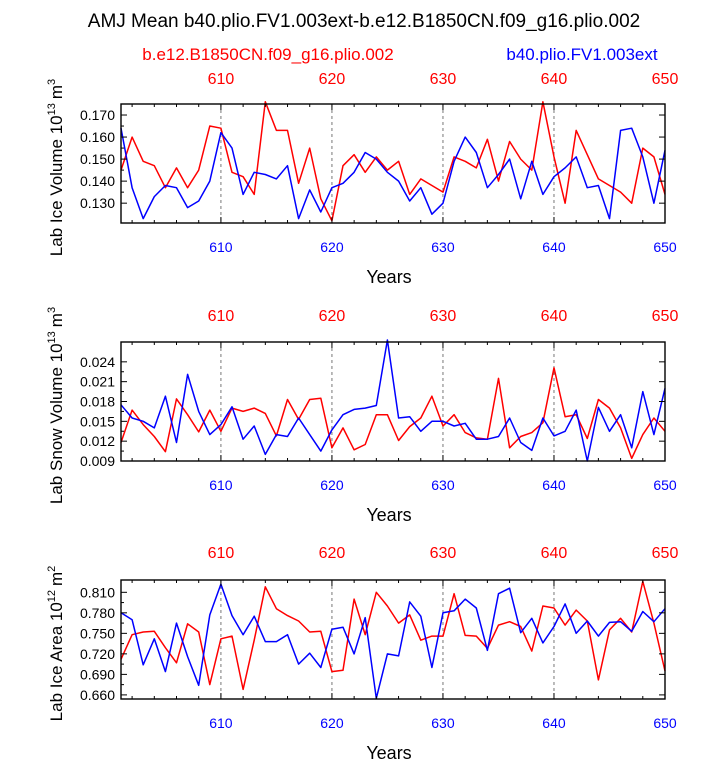  Describe the element at coordinates (332, 316) in the screenshot. I see `chart-1-xtick-label-top-1: 620` at that location.